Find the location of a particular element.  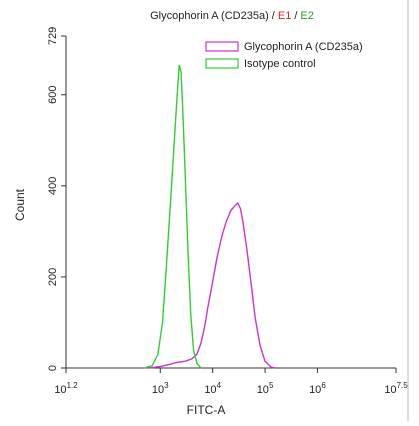

x-tick-label: 10³ is located at coordinates (160, 388).